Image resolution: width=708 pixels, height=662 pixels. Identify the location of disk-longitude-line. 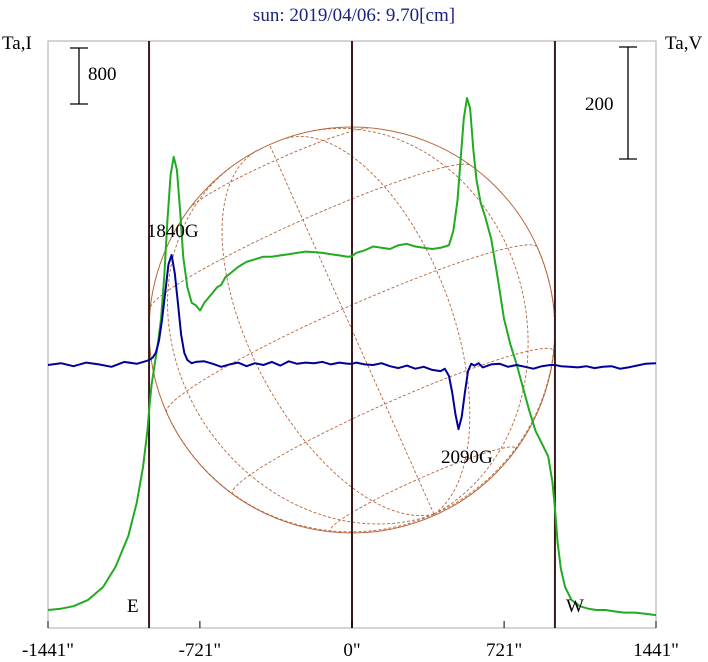
(352, 329).